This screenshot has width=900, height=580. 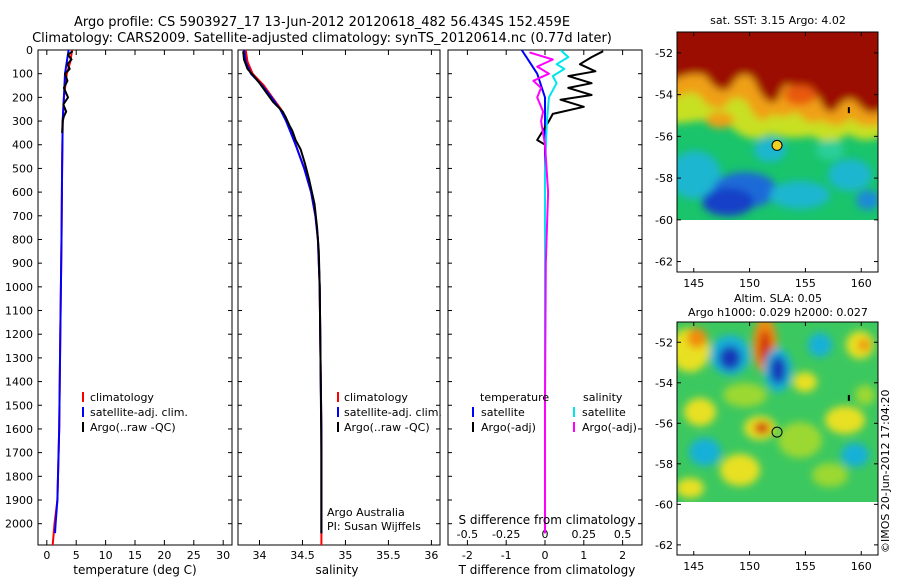 I want to click on legend-swatch-t-argo, so click(x=473, y=427).